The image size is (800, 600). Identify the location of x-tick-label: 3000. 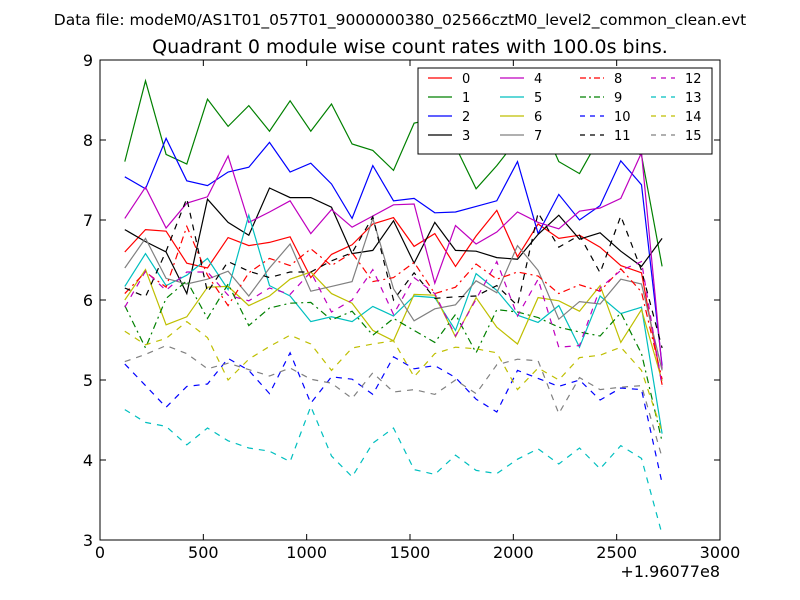
(720, 552).